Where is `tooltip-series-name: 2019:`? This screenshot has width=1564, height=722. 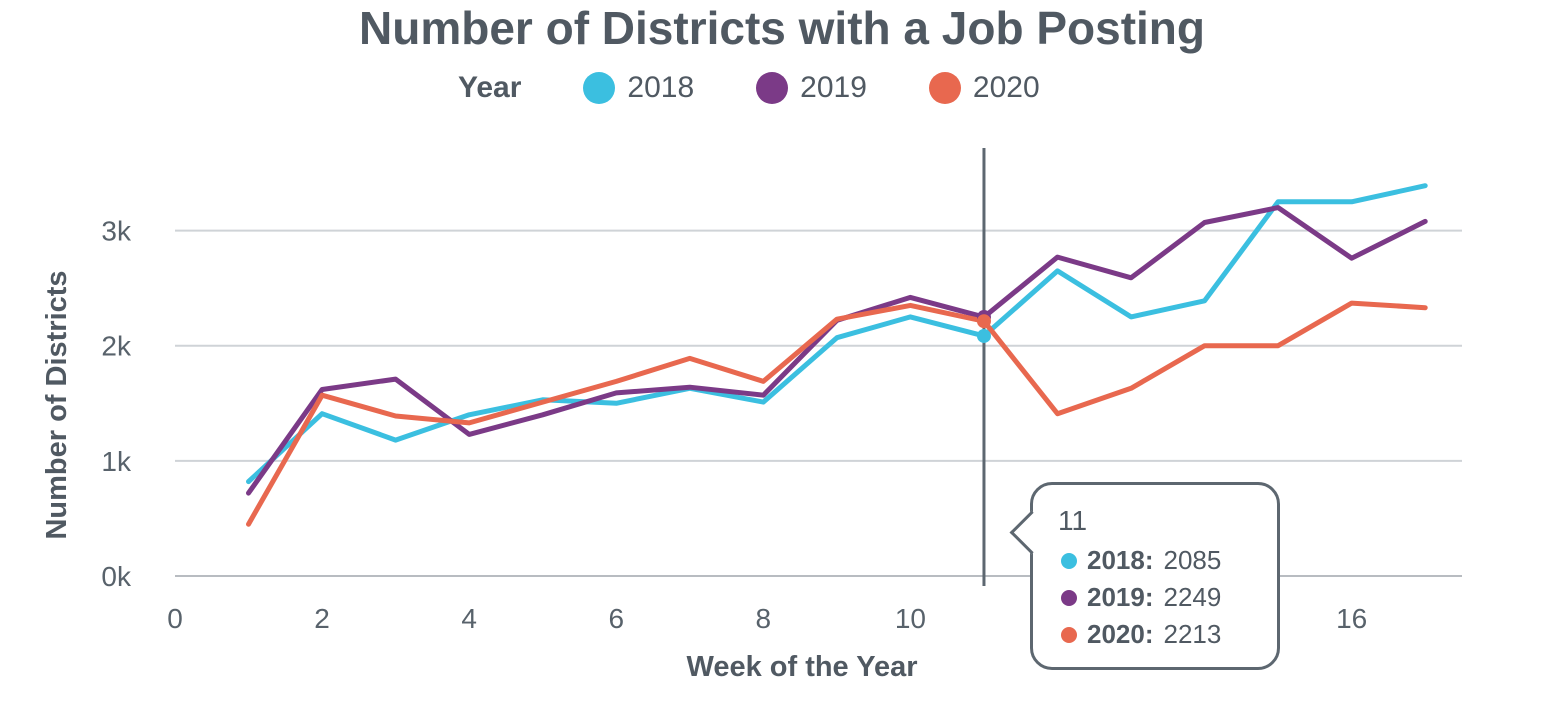
tooltip-series-name: 2019: is located at coordinates (1120, 597).